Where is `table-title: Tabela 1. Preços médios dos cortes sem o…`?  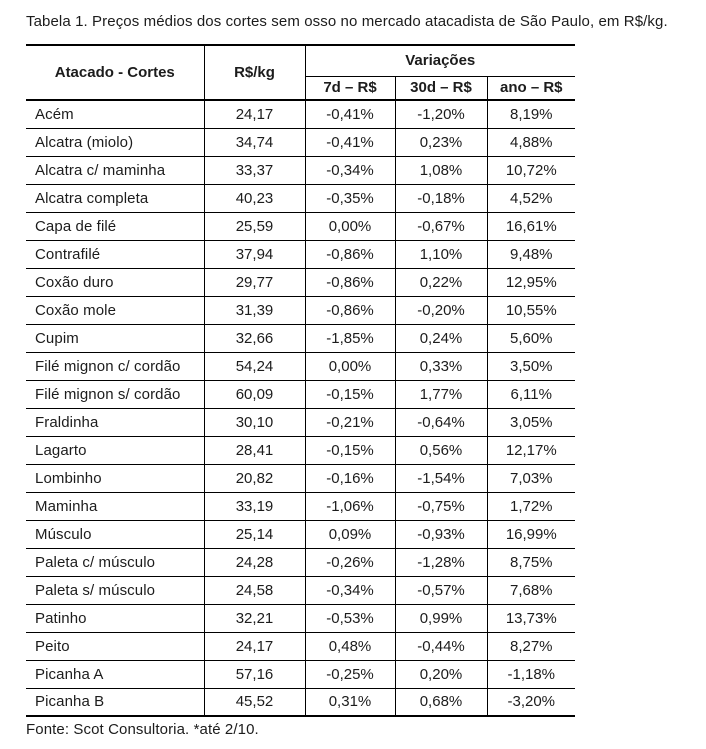
table-title: Tabela 1. Preços médios dos cortes sem o… is located at coordinates (347, 21).